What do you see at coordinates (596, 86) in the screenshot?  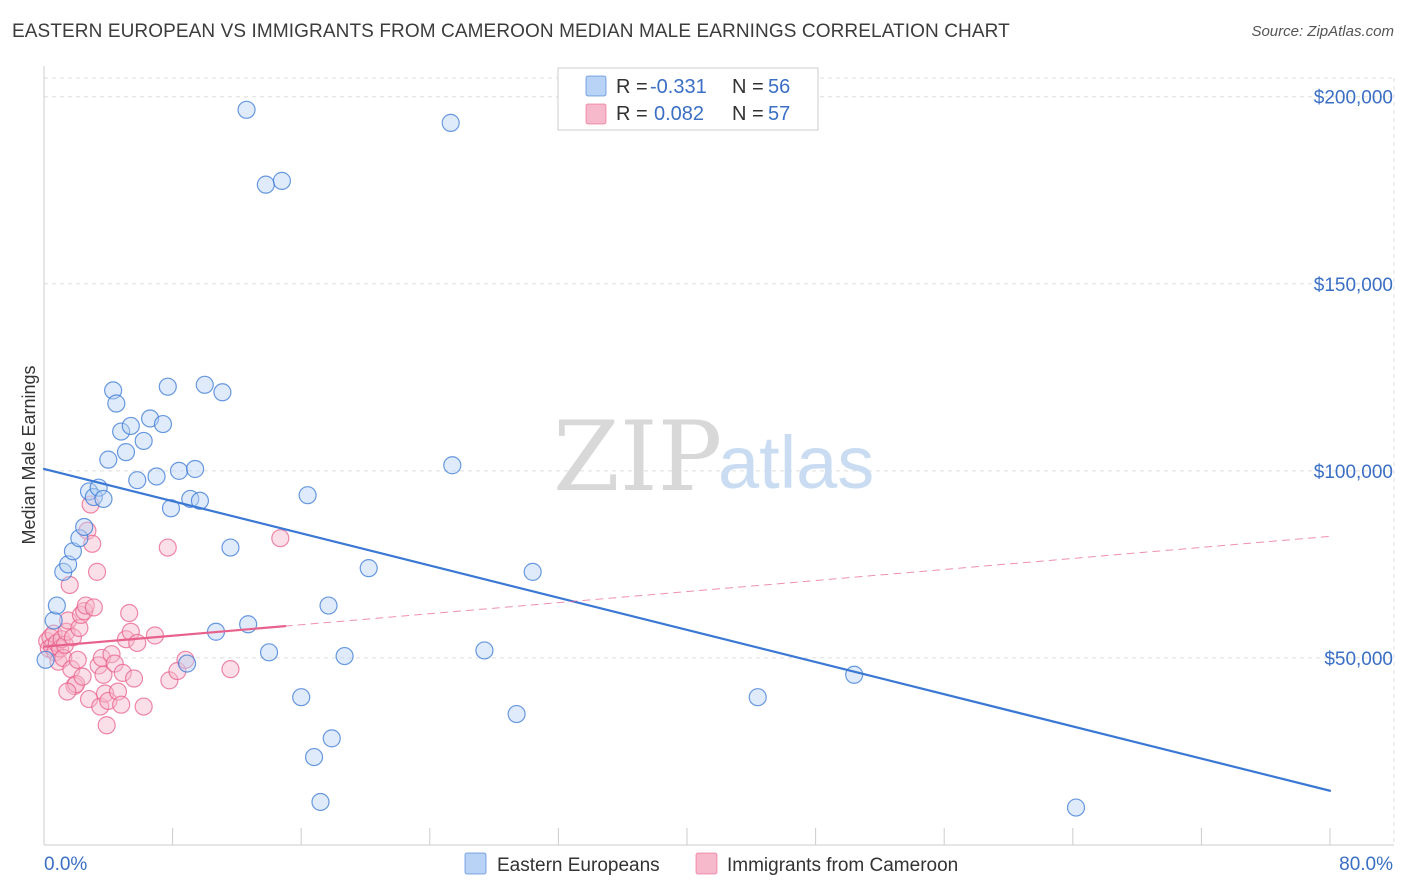 I see `legend-swatch-blue` at bounding box center [596, 86].